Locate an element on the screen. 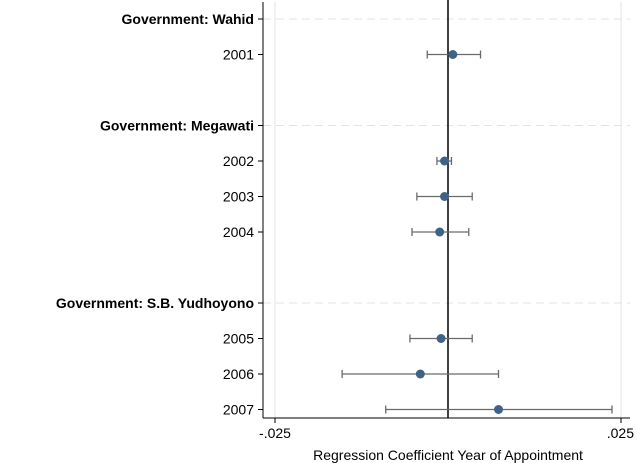 The height and width of the screenshot is (463, 637). row-label: 2002 is located at coordinates (238, 161).